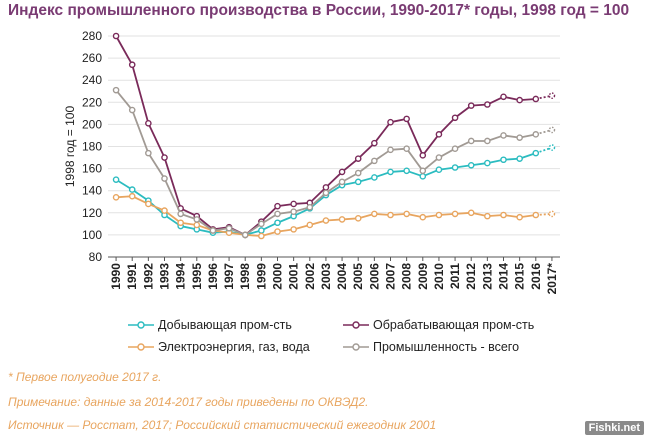 This screenshot has height=437, width=650. What do you see at coordinates (92, 235) in the screenshot?
I see `y-tick-label: 100` at bounding box center [92, 235].